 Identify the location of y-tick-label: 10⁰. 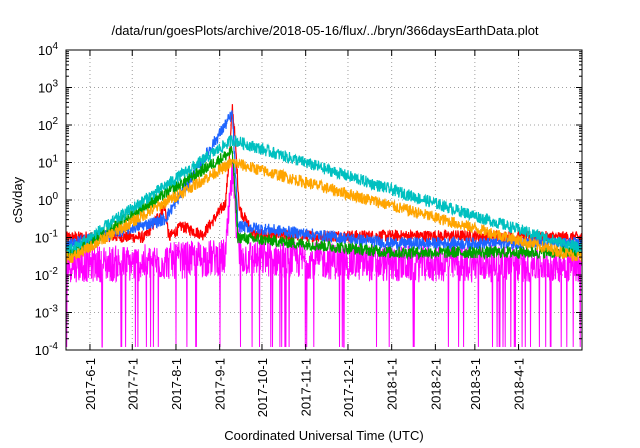
(48, 199).